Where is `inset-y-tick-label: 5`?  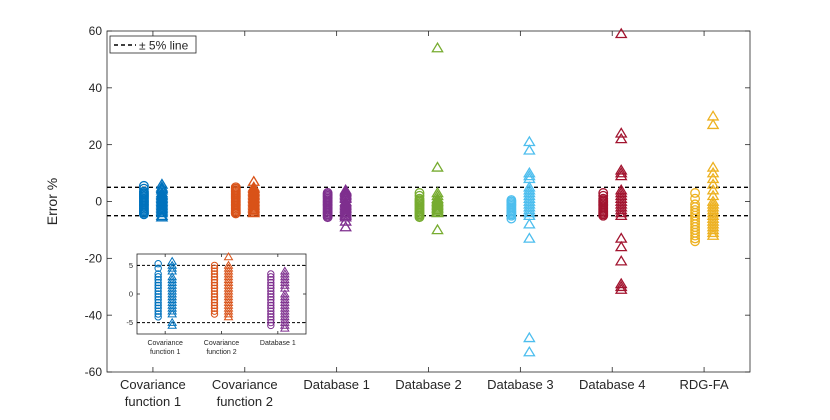
inset-y-tick-label: 5 is located at coordinates (131, 265).